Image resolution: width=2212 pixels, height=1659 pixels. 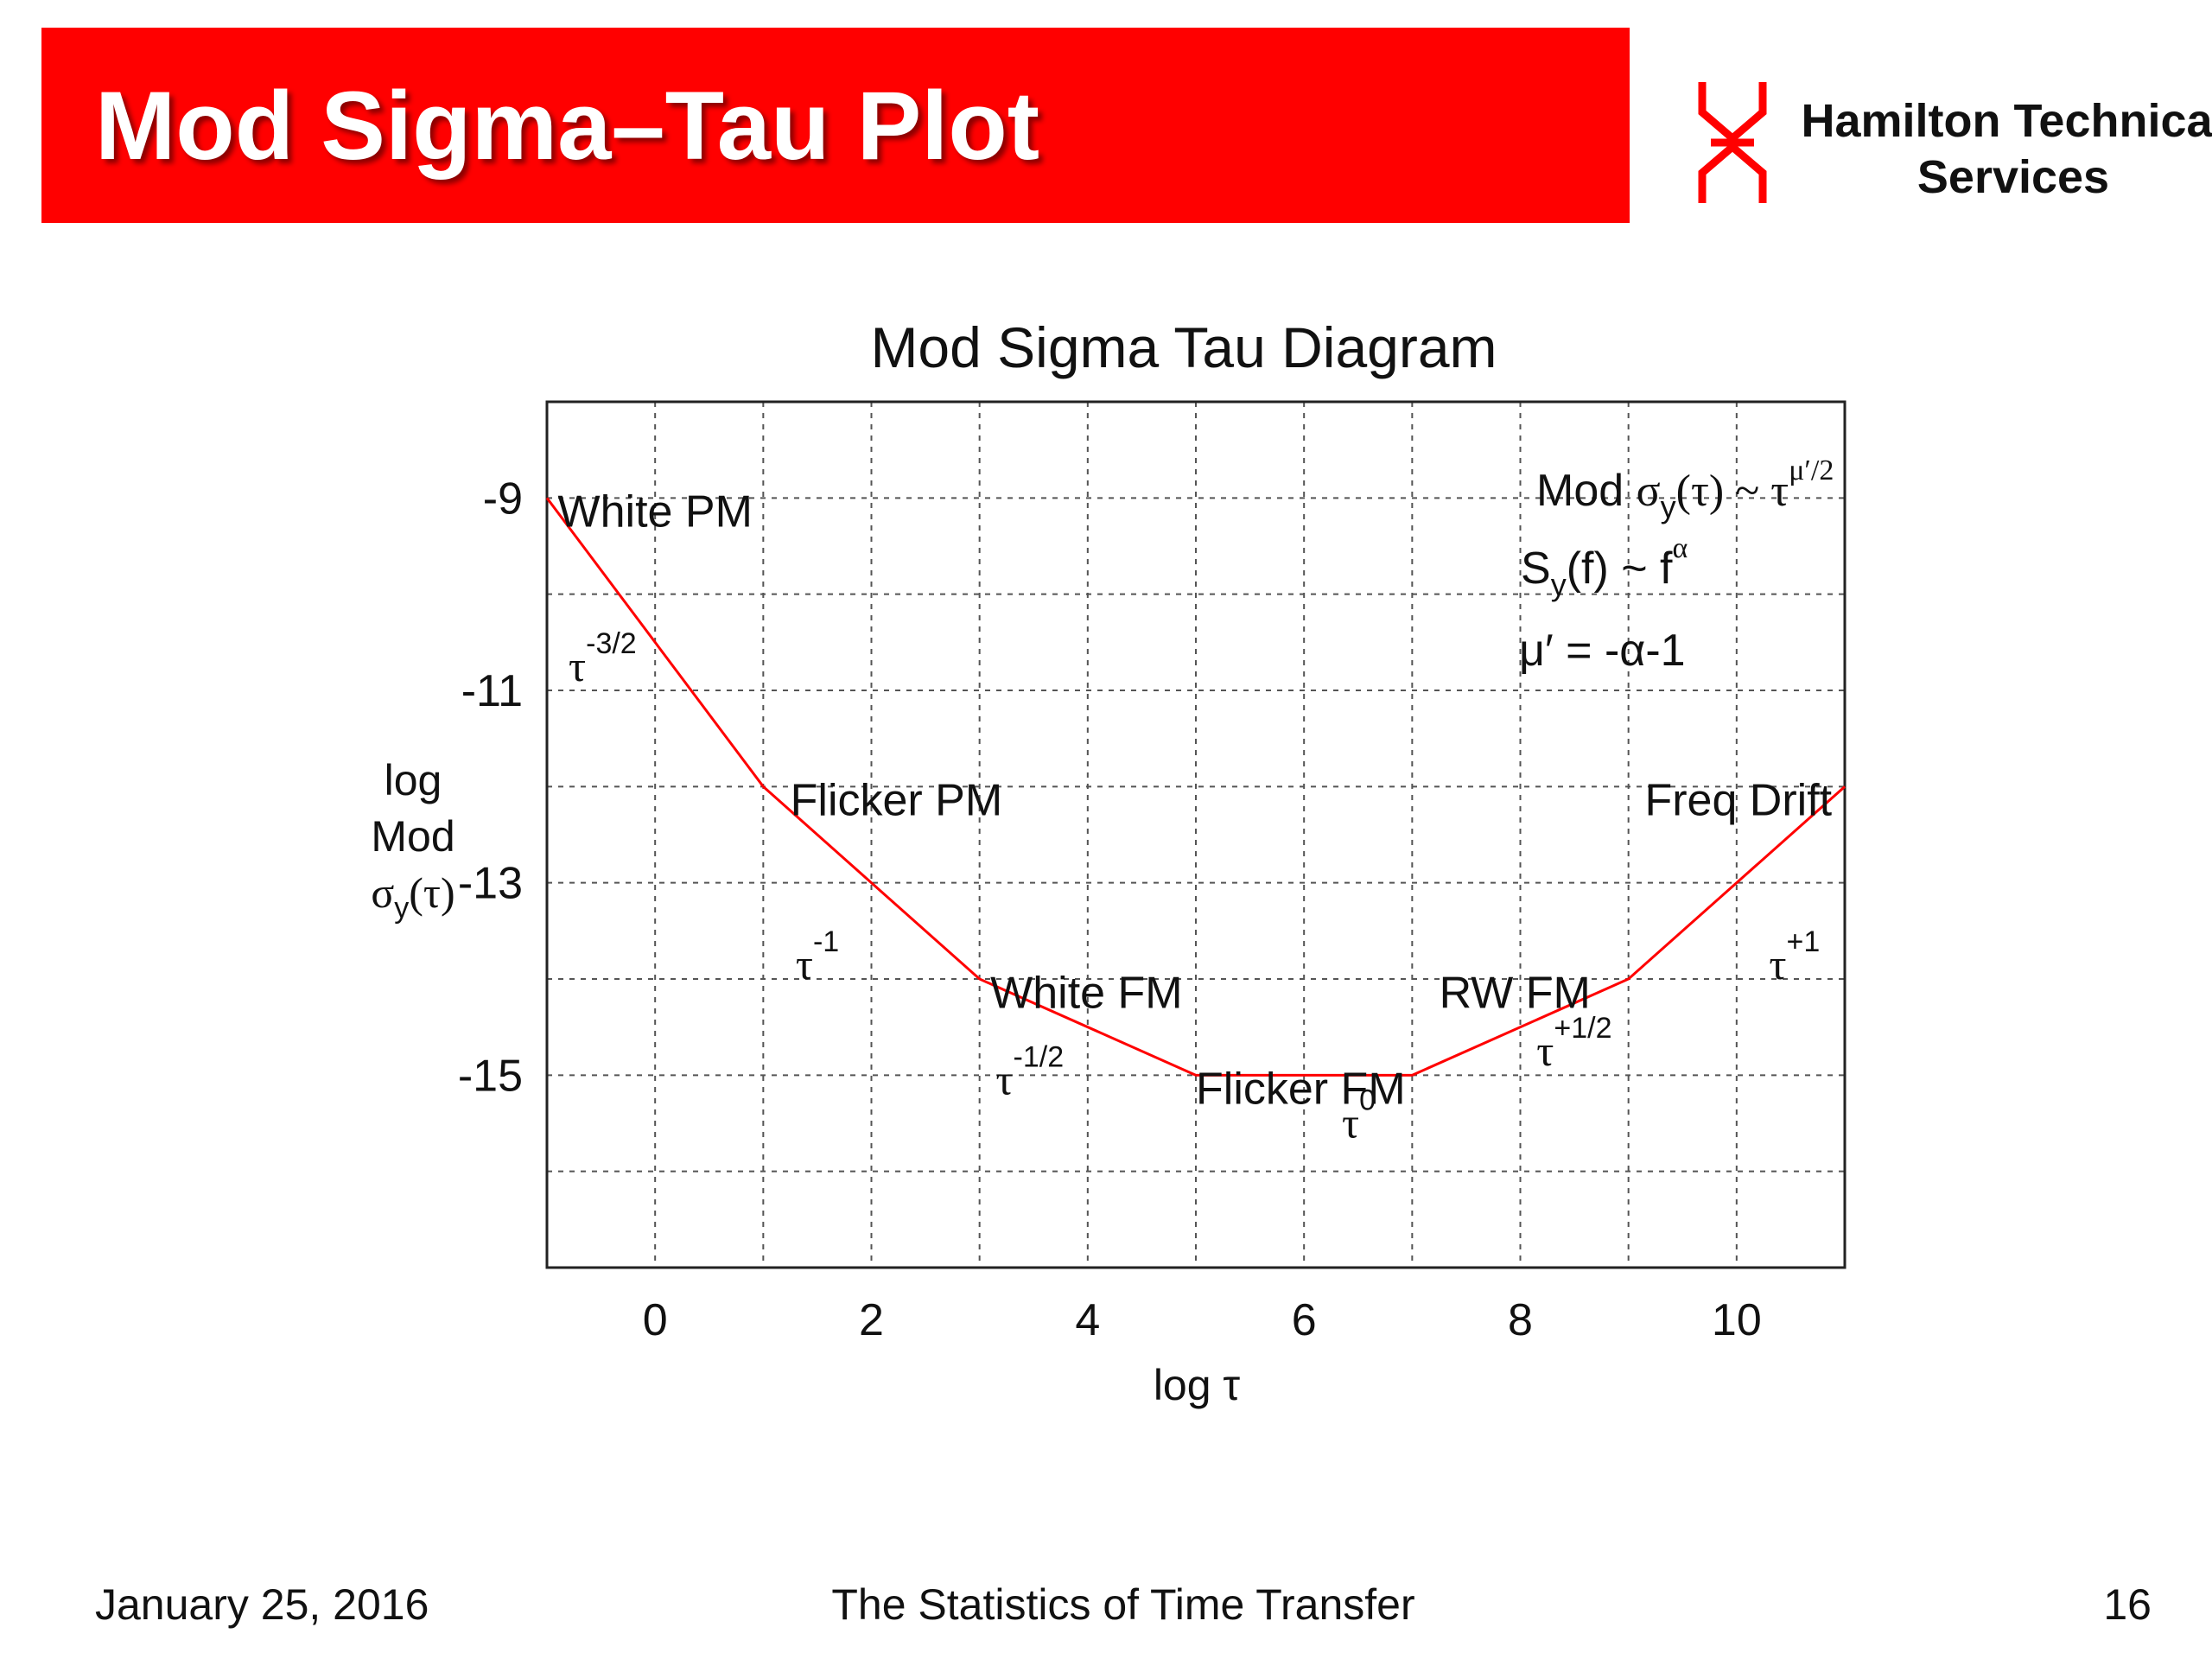 What do you see at coordinates (1029, 1072) in the screenshot?
I see `slope-label: τ-1/2` at bounding box center [1029, 1072].